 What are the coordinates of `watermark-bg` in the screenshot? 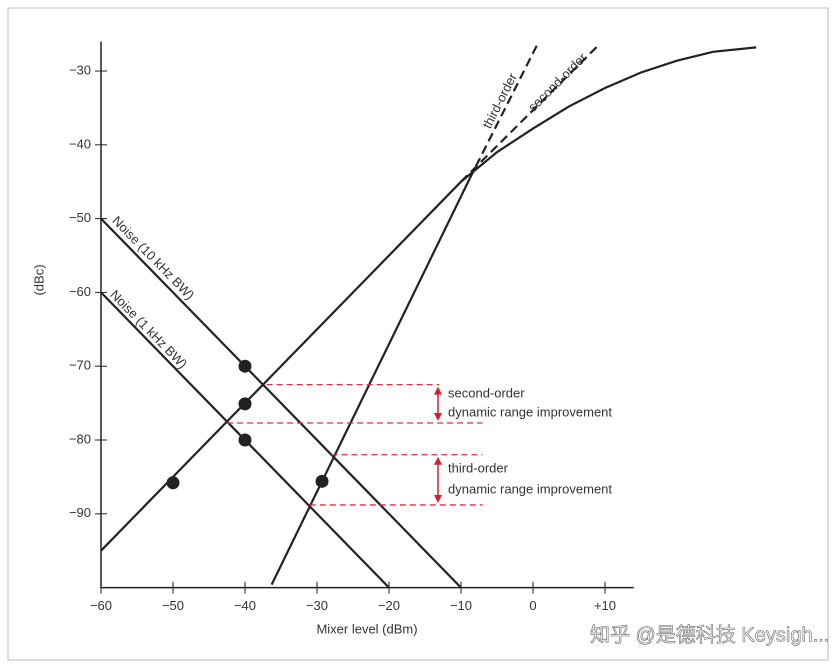 It's located at (703, 636).